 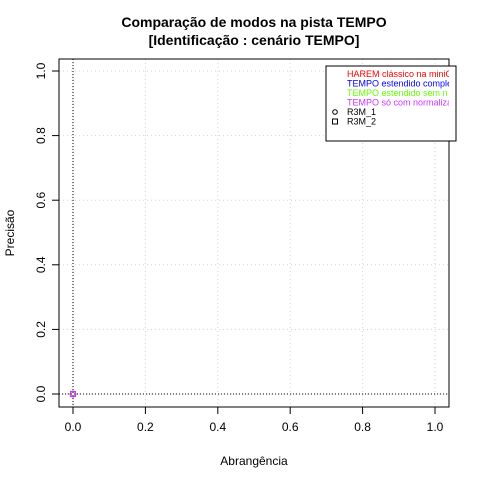 What do you see at coordinates (399, 103) in the screenshot?
I see `legend-entry-label: TEMPO só com normaliza` at bounding box center [399, 103].